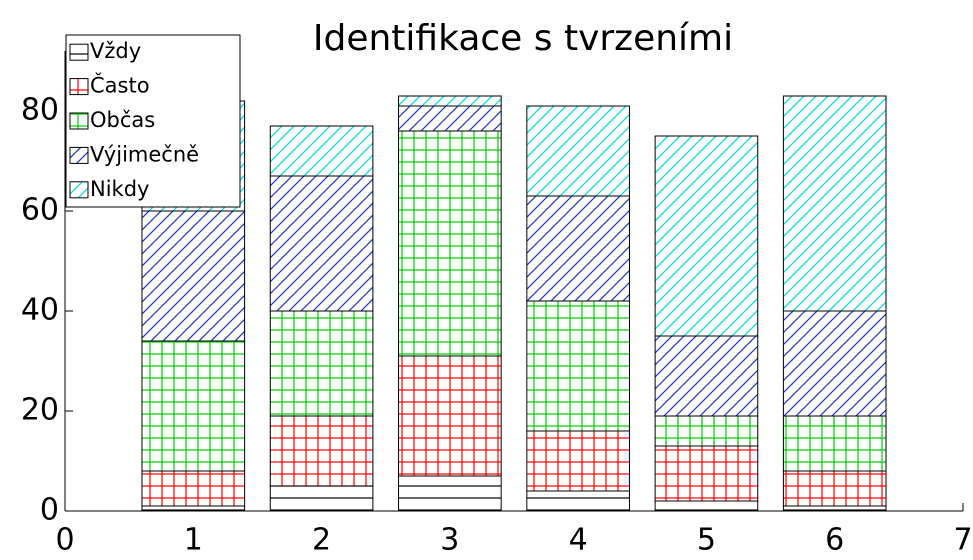  I want to click on legend-label: Občas, so click(122, 120).